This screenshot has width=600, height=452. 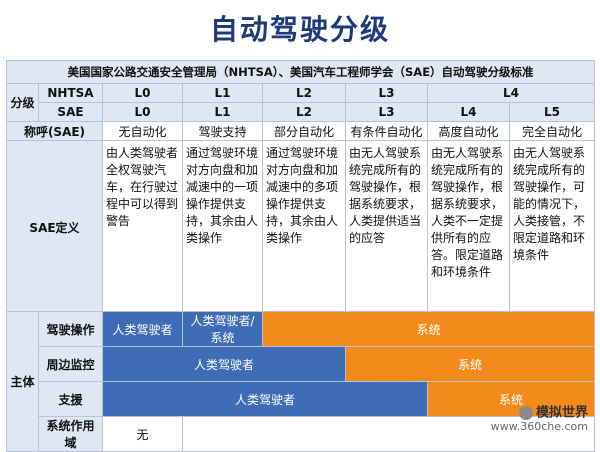 What do you see at coordinates (70, 399) in the screenshot?
I see `support-label: 支援` at bounding box center [70, 399].